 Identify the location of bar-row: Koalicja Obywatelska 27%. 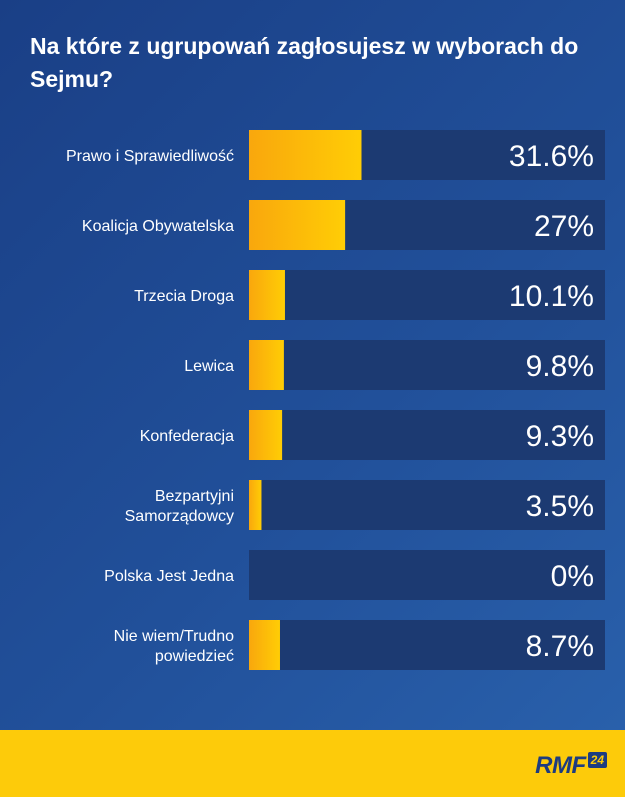
(343, 225).